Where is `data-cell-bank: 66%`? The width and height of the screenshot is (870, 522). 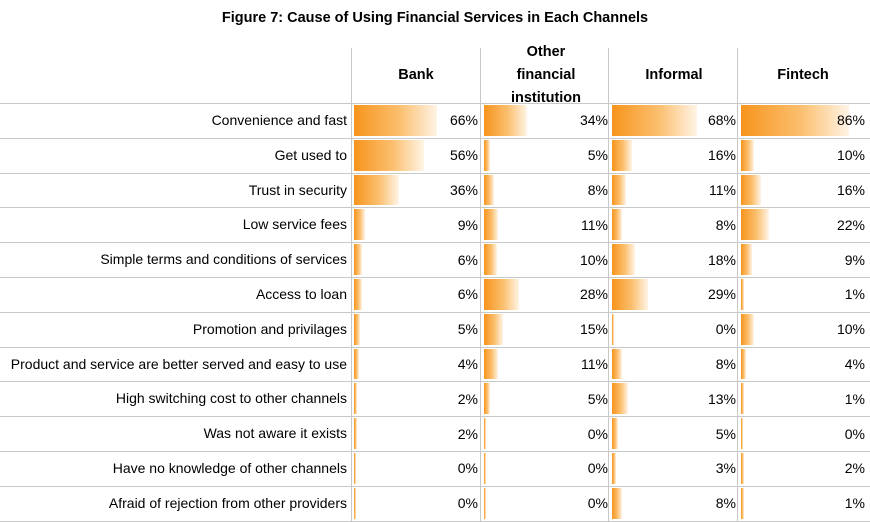
data-cell-bank: 66% is located at coordinates (416, 120).